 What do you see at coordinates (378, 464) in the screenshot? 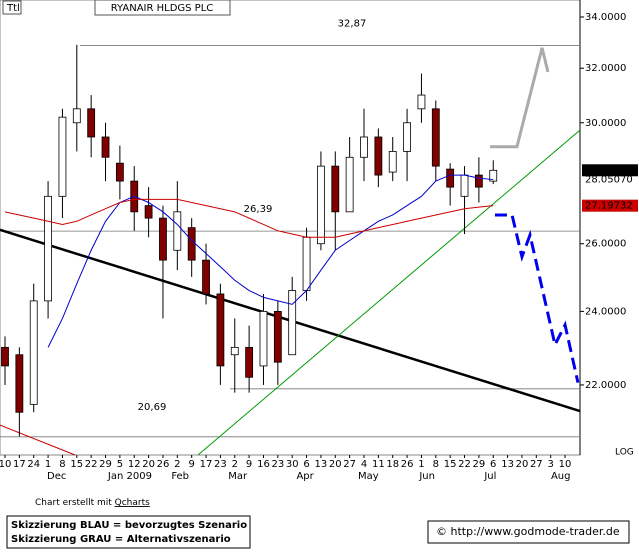
I see `x-tick-label: 11` at bounding box center [378, 464].